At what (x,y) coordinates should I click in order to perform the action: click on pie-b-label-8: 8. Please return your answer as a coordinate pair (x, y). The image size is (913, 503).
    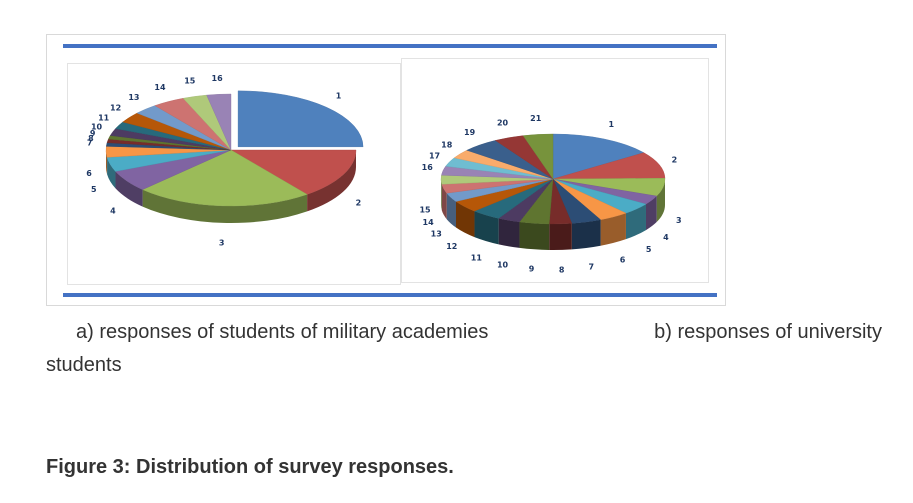
    Looking at the image, I should click on (562, 269).